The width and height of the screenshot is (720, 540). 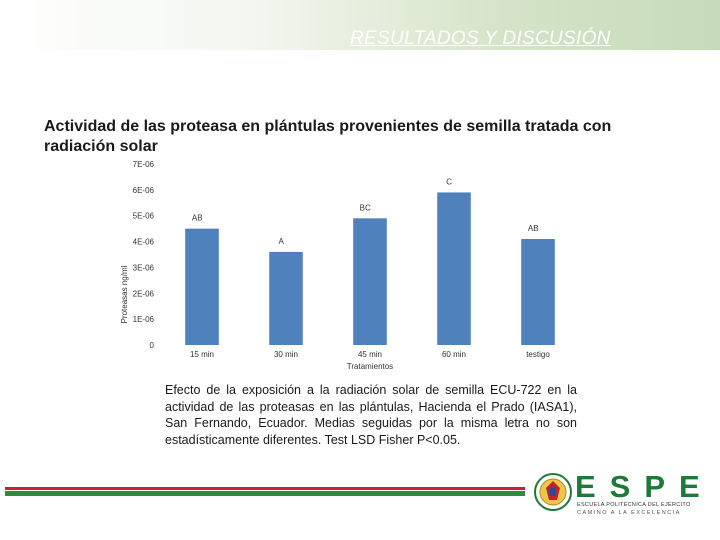 I want to click on page-header-title: RESULTADOS Y DISCUSIÓN, so click(x=480, y=38).